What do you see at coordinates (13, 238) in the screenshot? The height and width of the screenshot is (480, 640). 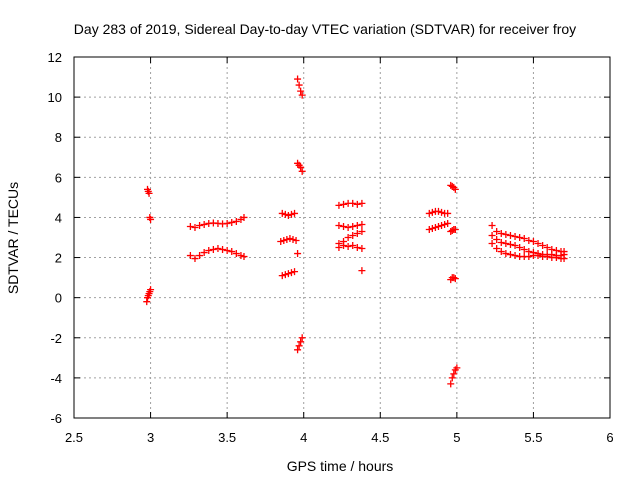 I see `y-axis-title: SDTVAR / TECUs` at bounding box center [13, 238].